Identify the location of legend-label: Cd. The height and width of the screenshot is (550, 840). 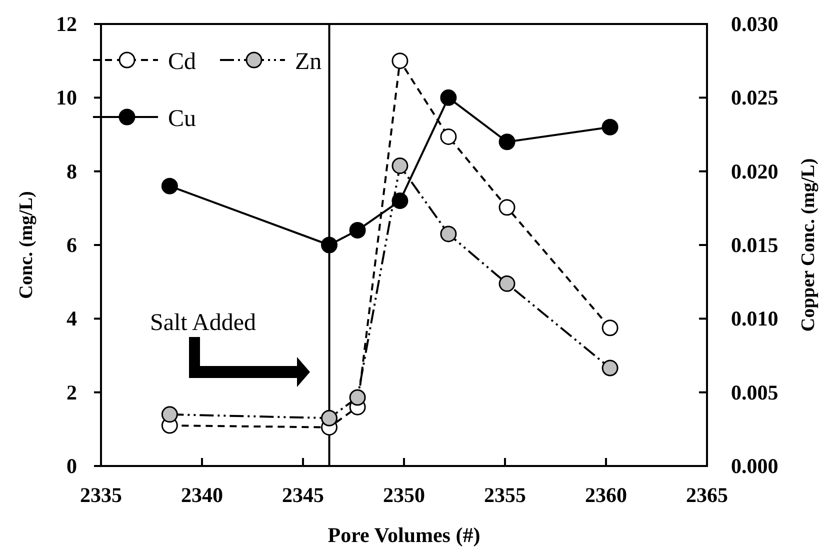
(182, 62).